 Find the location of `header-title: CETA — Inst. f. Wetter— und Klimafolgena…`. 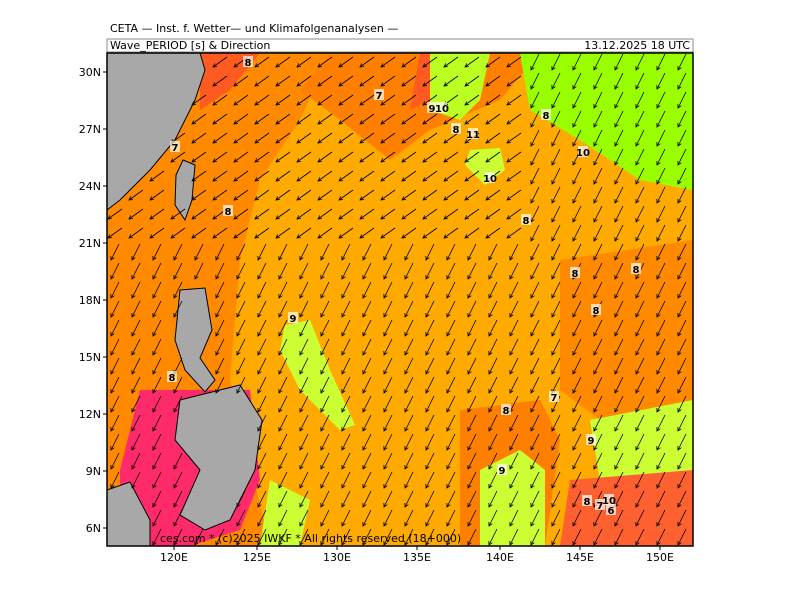

header-title: CETA — Inst. f. Wetter— und Klimafolgena… is located at coordinates (254, 28).